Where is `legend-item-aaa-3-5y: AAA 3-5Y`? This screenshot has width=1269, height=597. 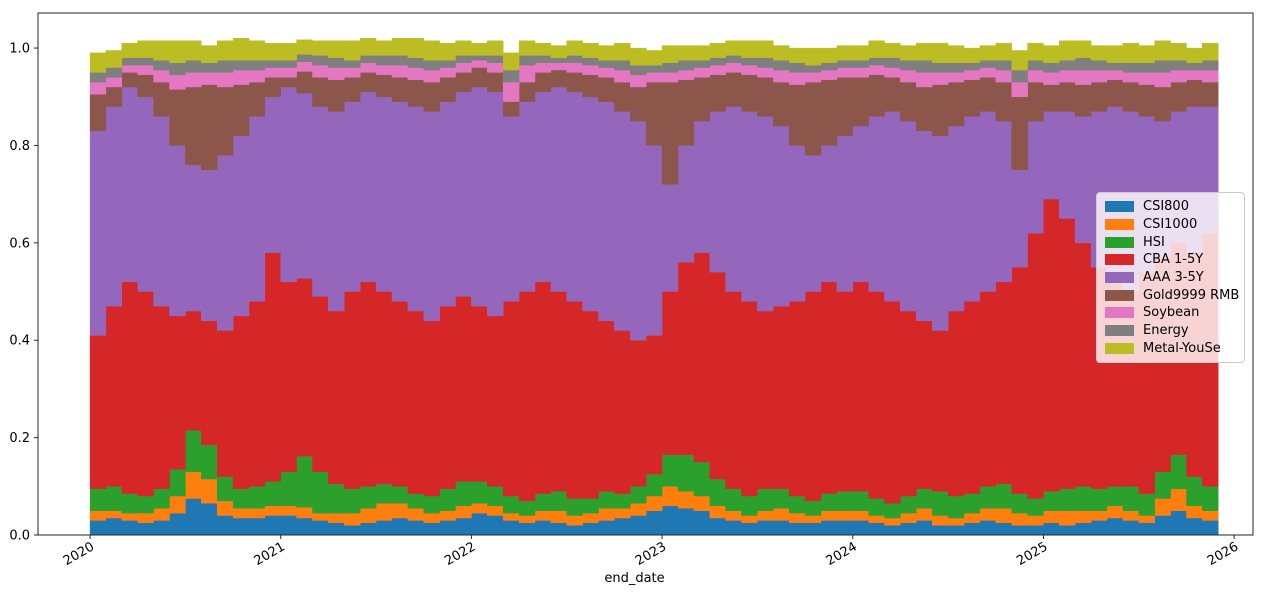
legend-item-aaa-3-5y: AAA 3-5Y is located at coordinates (1170, 278).